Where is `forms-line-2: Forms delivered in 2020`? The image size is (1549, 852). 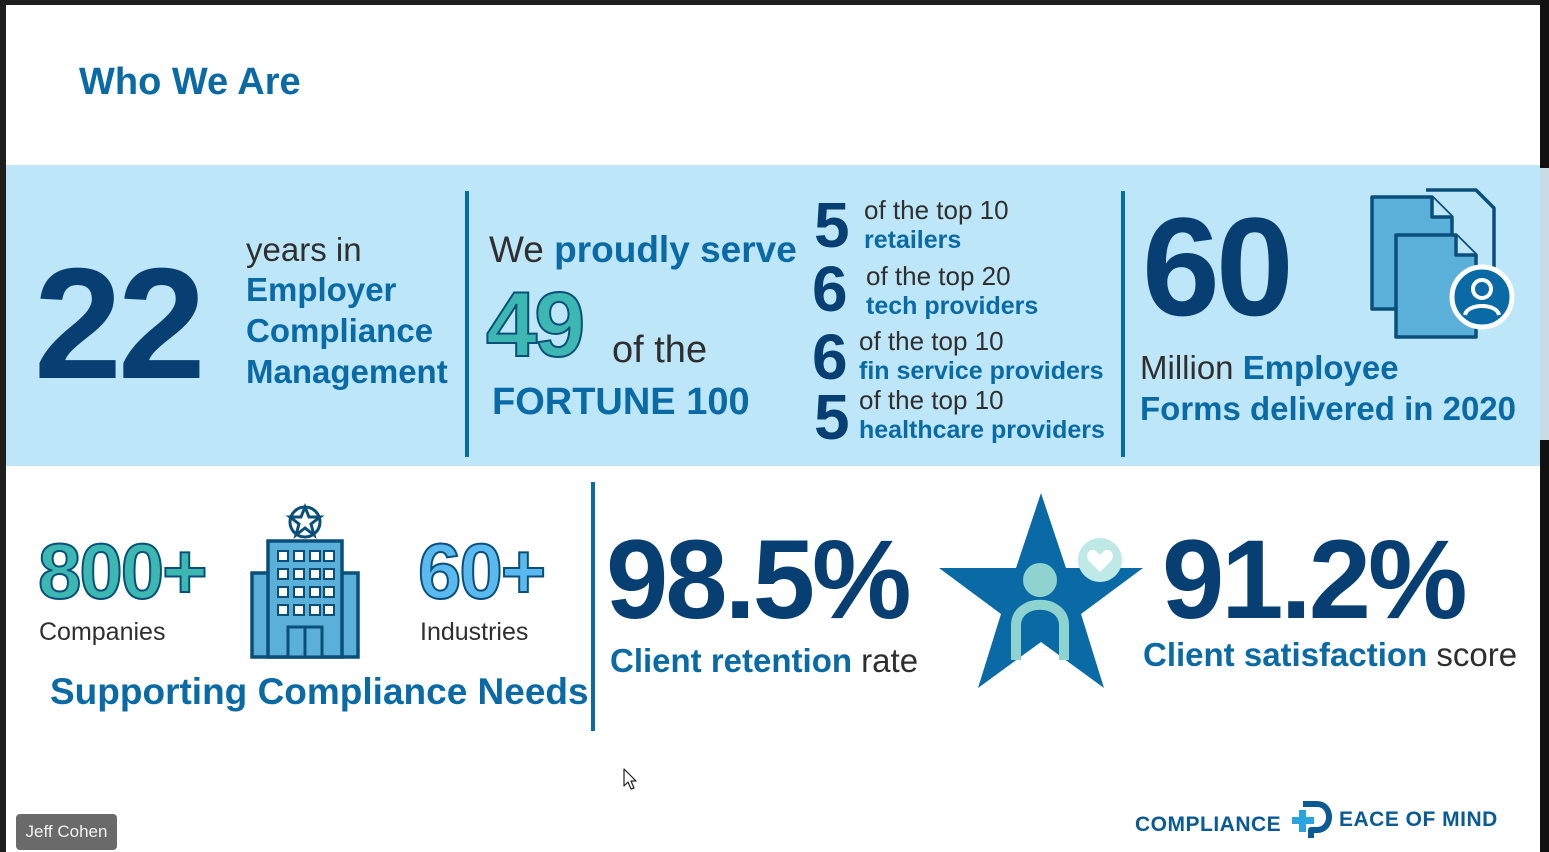 forms-line-2: Forms delivered in 2020 is located at coordinates (1328, 408).